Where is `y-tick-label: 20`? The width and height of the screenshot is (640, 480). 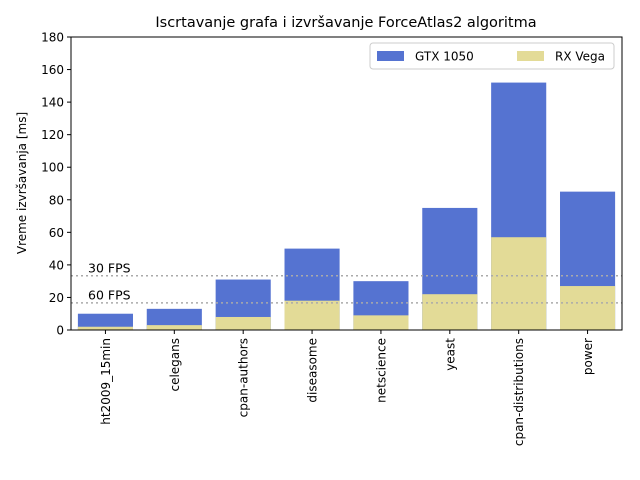
y-tick-label: 20 is located at coordinates (56, 298).